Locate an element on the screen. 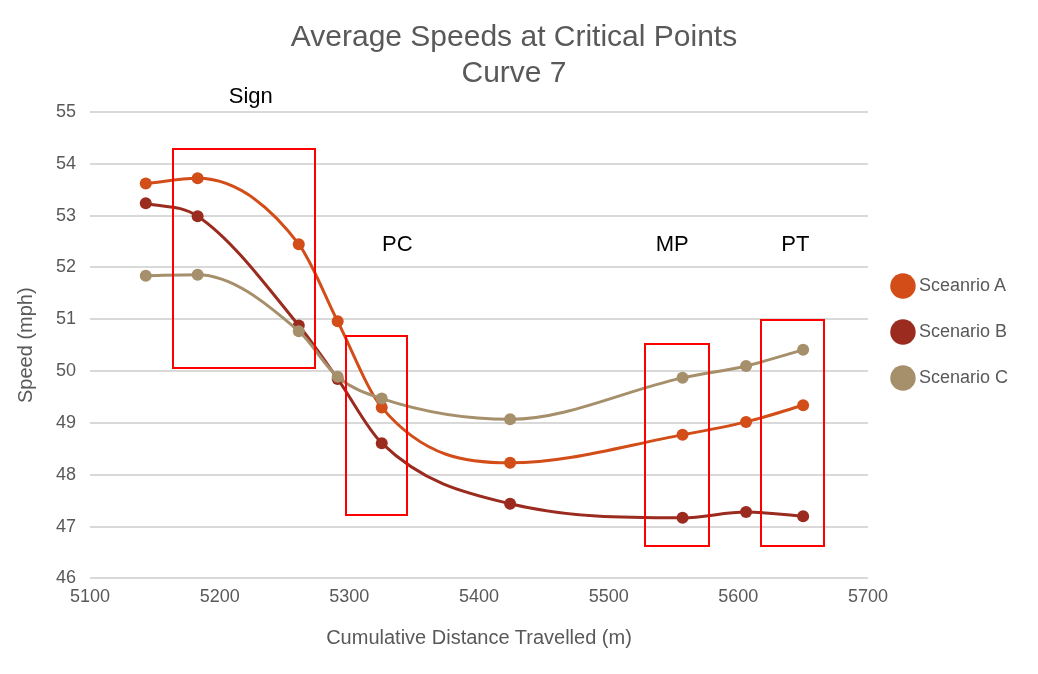 The width and height of the screenshot is (1038, 674). y-tick-label: 49 is located at coordinates (66, 421).